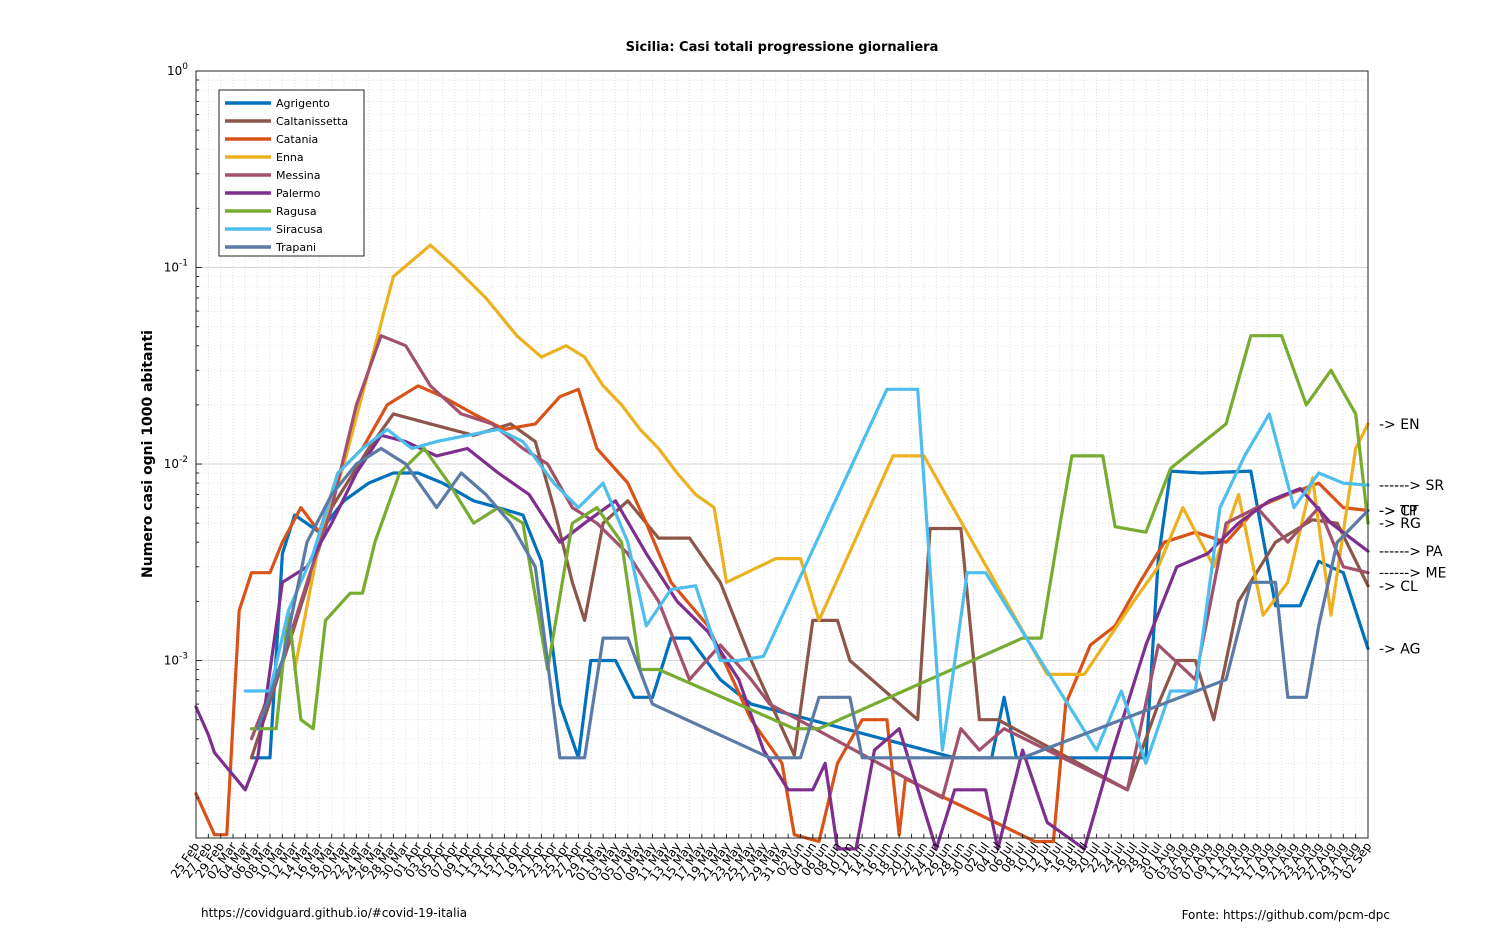 The width and height of the screenshot is (1511, 942). I want to click on series-end-label: -> TP, so click(1398, 512).